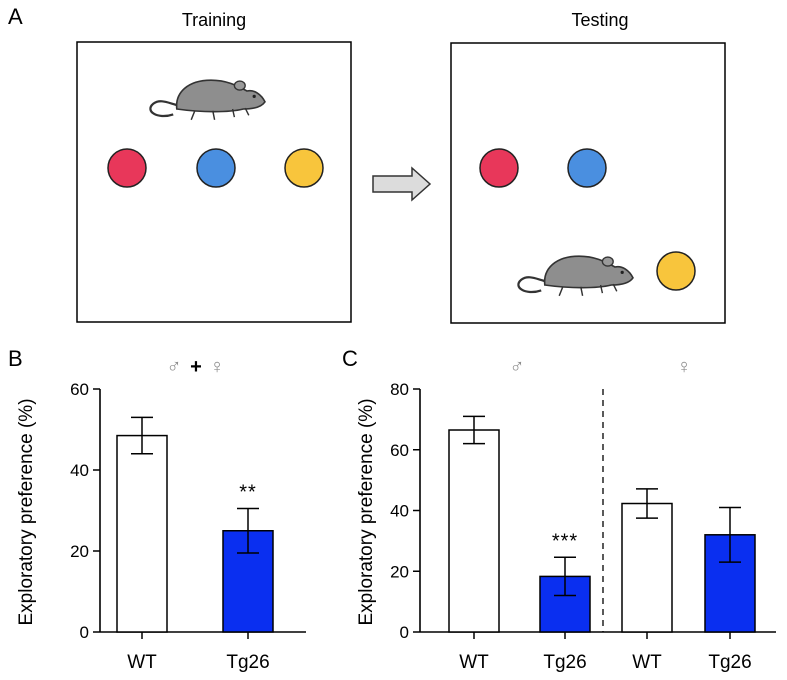 This screenshot has width=787, height=680. I want to click on training-title: Training, so click(214, 20).